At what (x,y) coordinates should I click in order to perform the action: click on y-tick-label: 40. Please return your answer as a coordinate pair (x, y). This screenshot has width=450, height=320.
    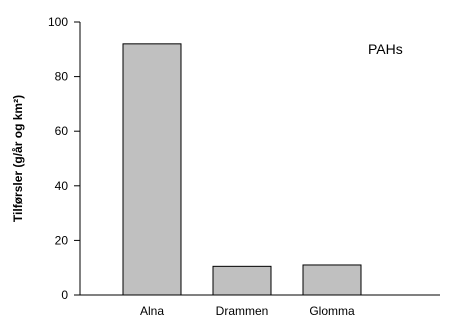
    Looking at the image, I should click on (62, 186).